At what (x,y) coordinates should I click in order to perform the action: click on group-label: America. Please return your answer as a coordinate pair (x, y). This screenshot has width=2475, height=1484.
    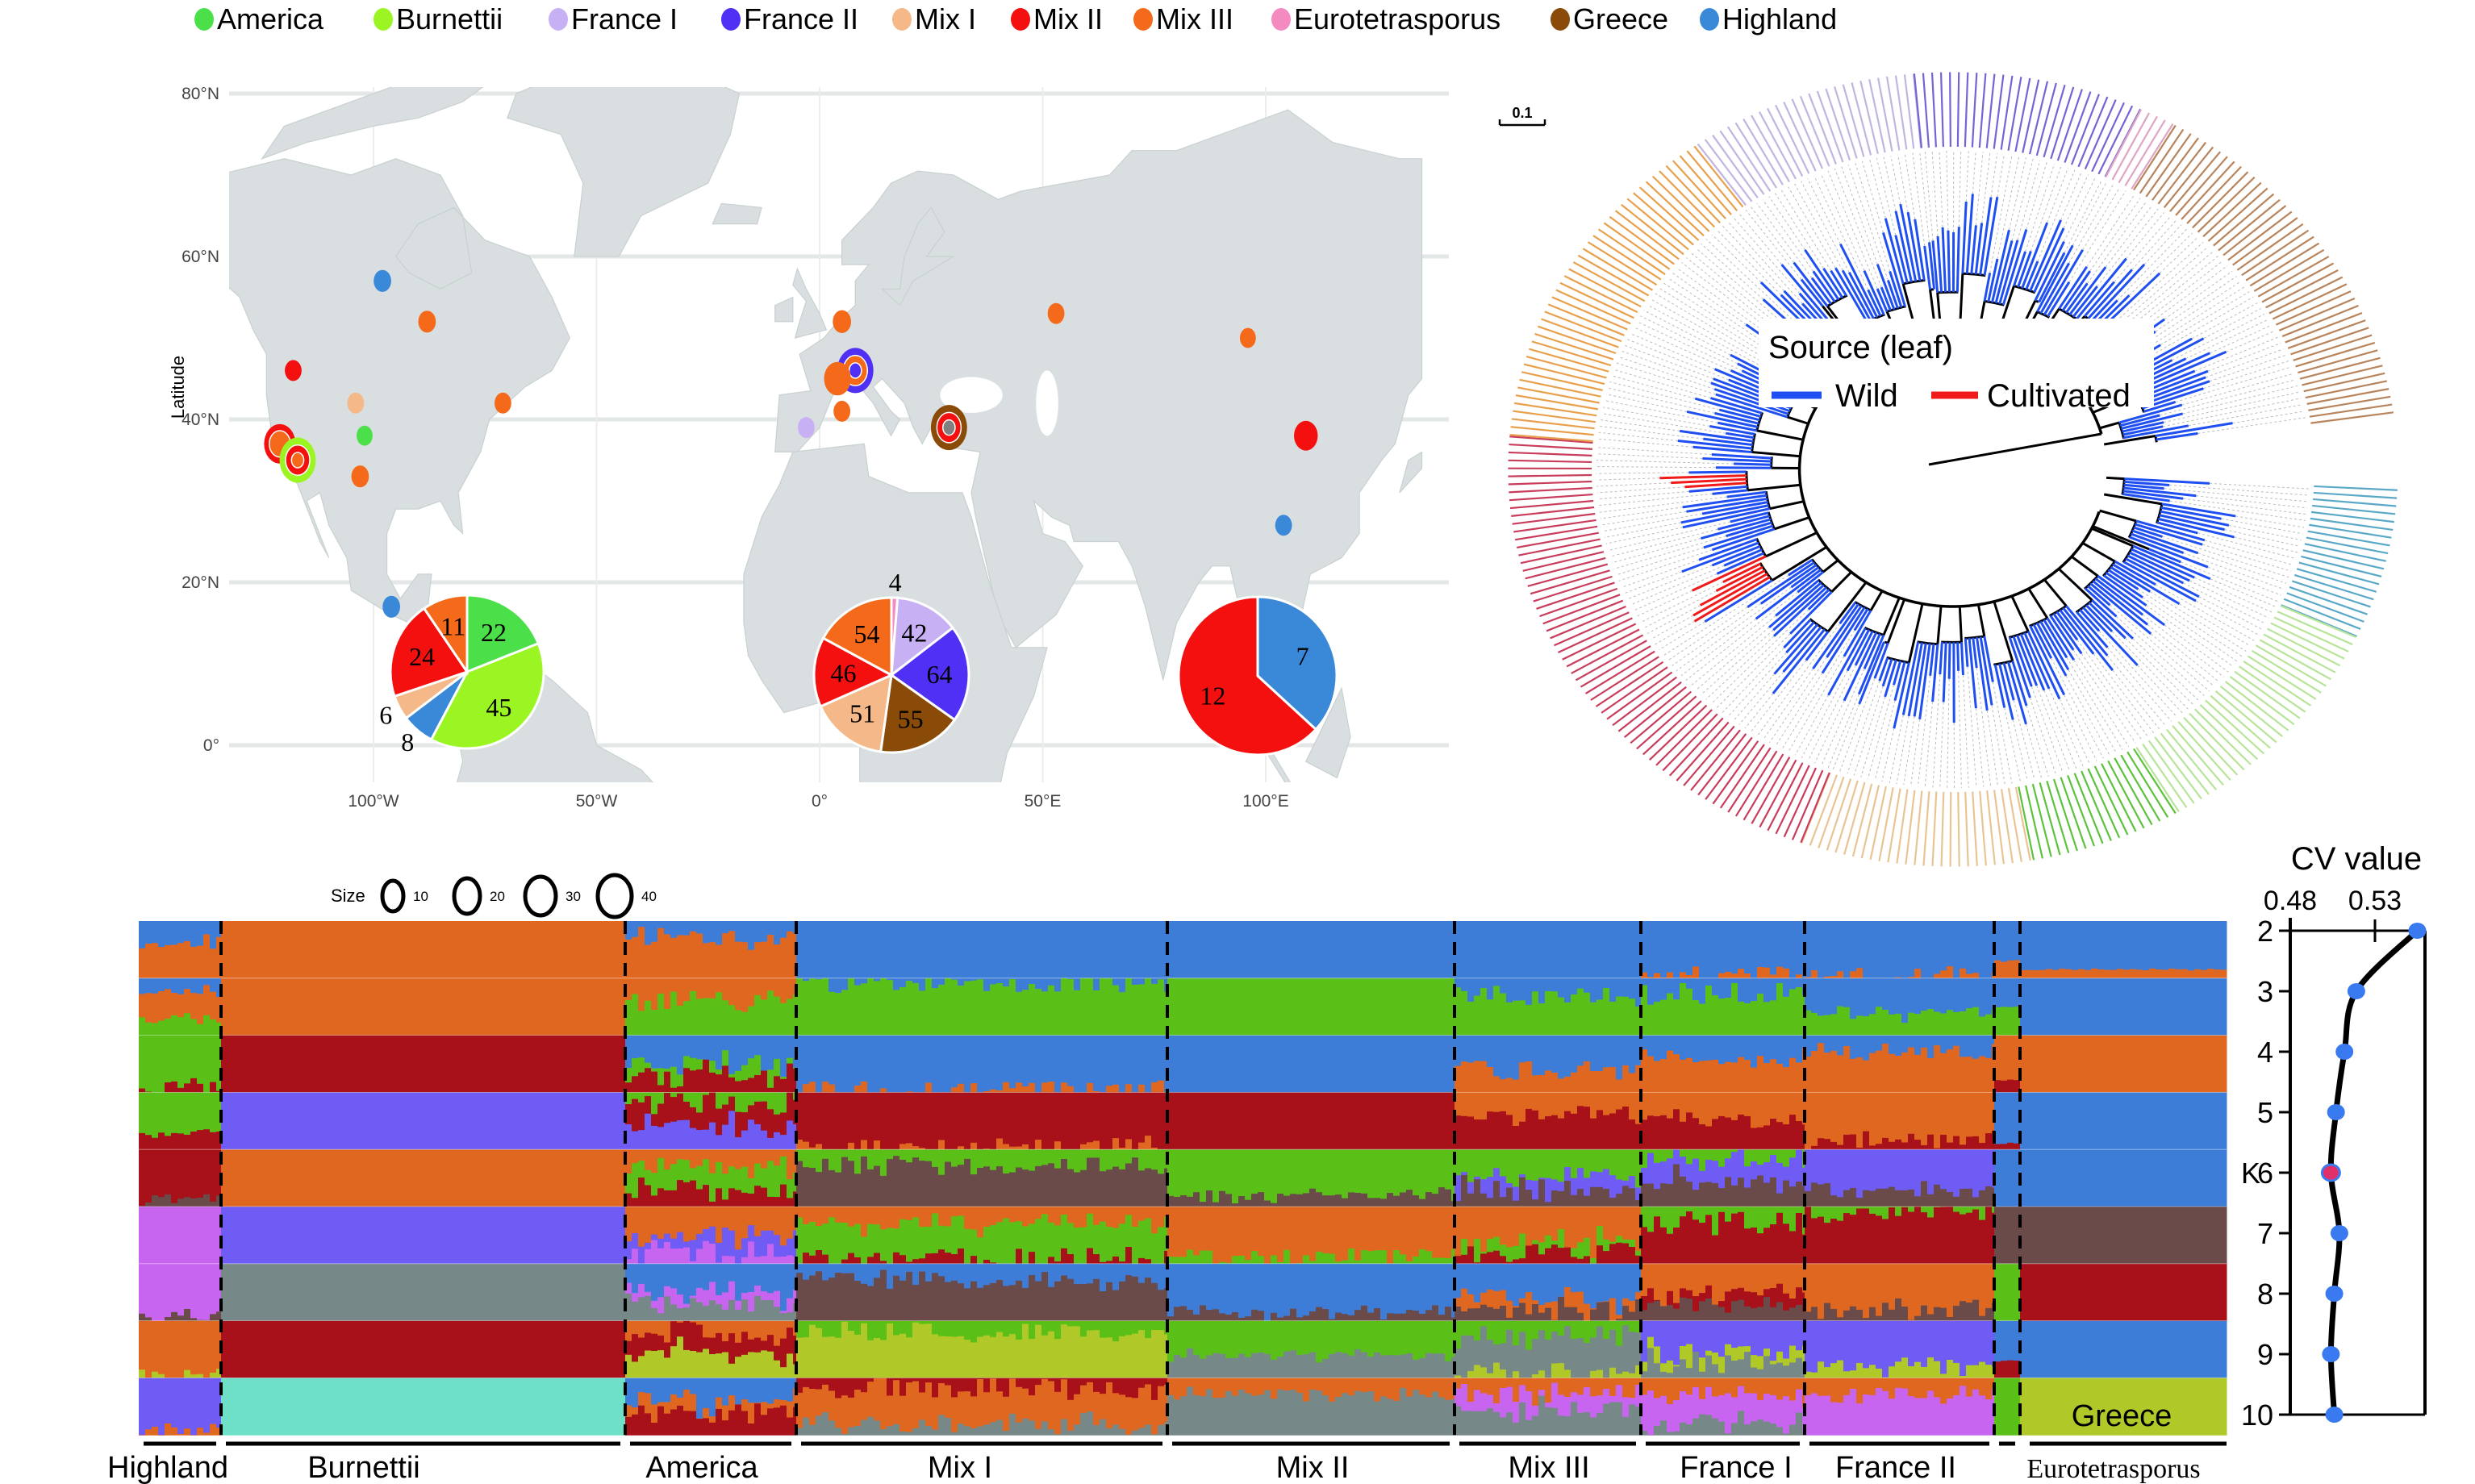
    Looking at the image, I should click on (701, 1468).